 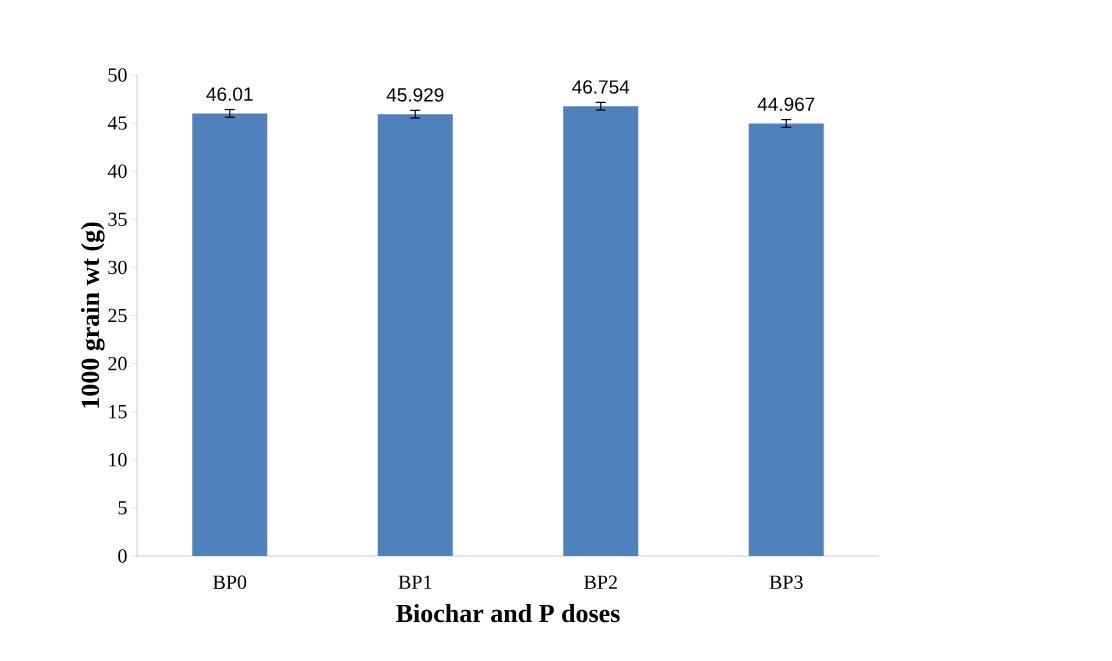 I want to click on y-tick-label: 10, so click(x=118, y=460).